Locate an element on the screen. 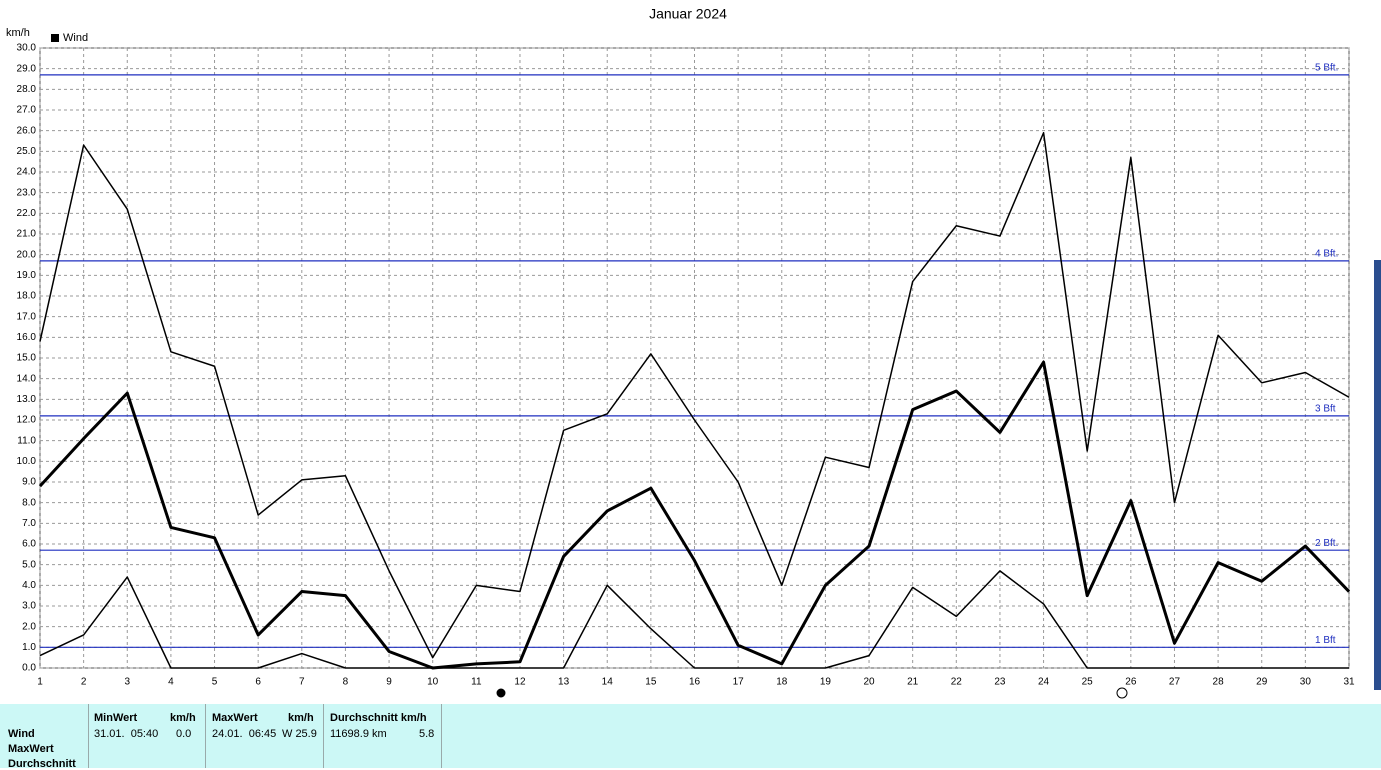  legend-swatch is located at coordinates (55, 38).